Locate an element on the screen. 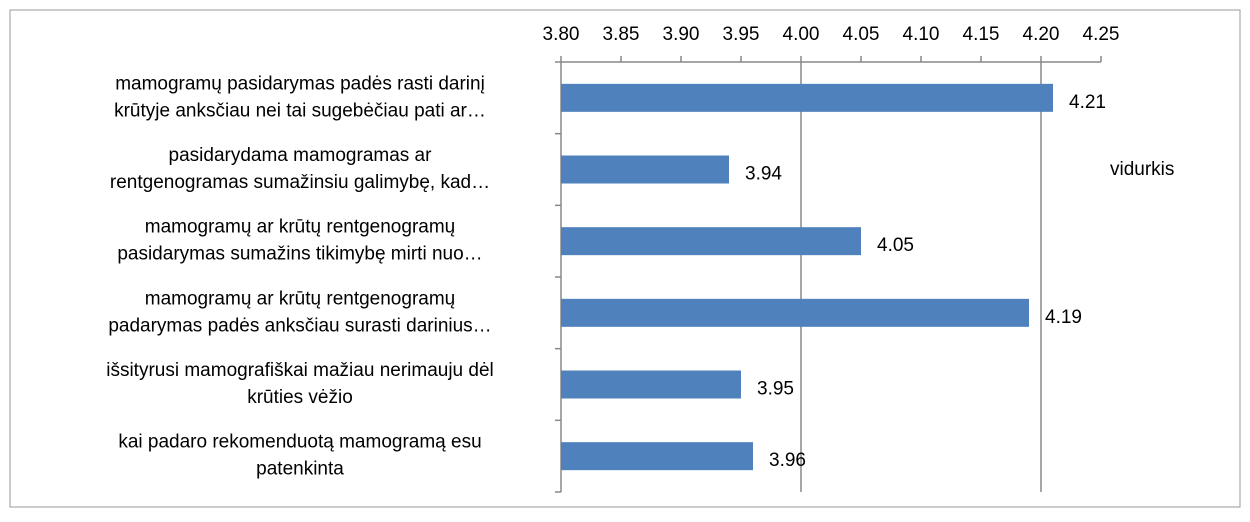  value-label: 3.95 is located at coordinates (775, 389).